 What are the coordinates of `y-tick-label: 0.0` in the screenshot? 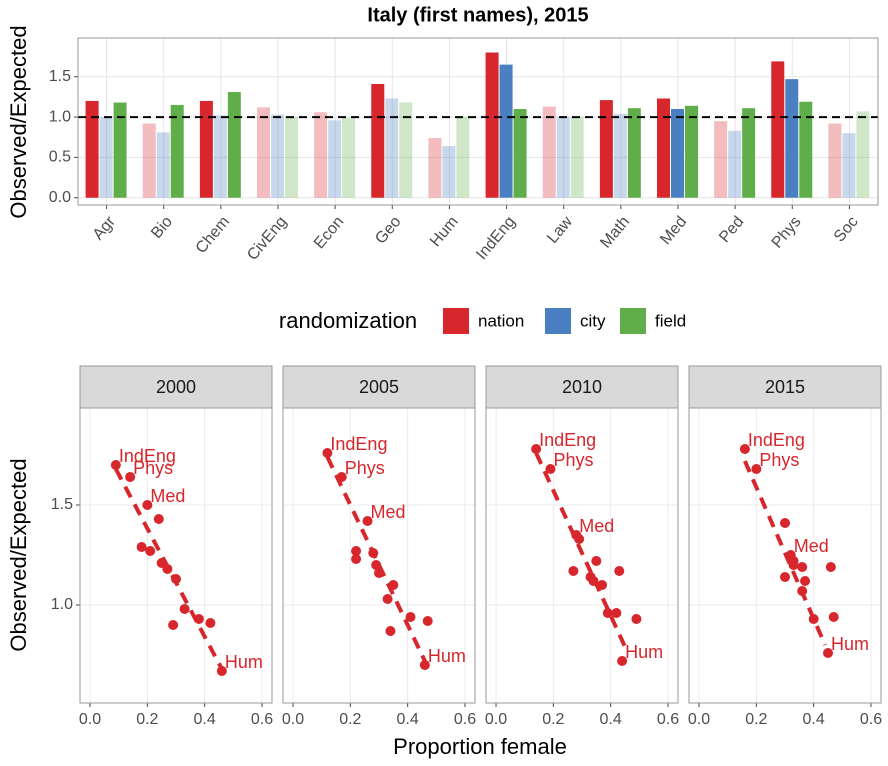 It's located at (60, 197).